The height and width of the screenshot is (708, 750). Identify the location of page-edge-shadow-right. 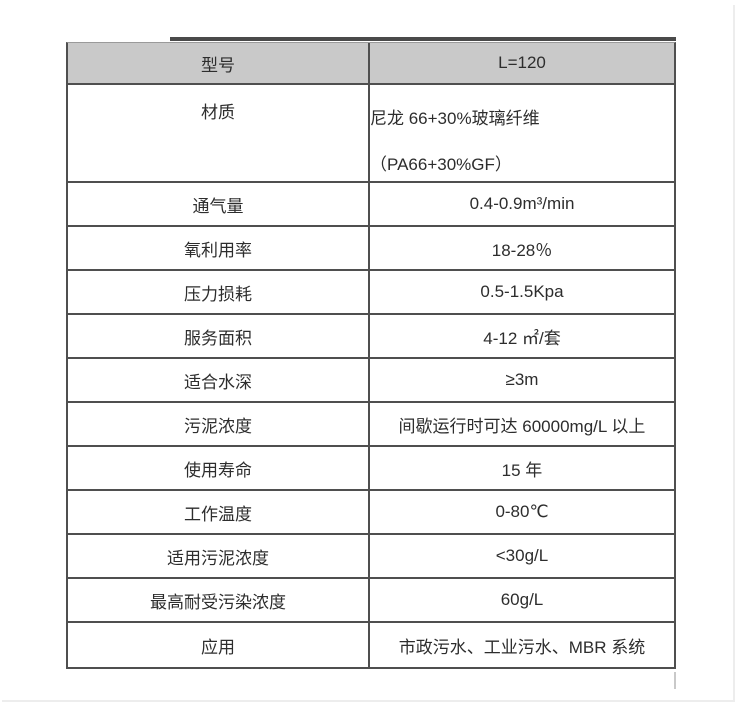
(734, 353).